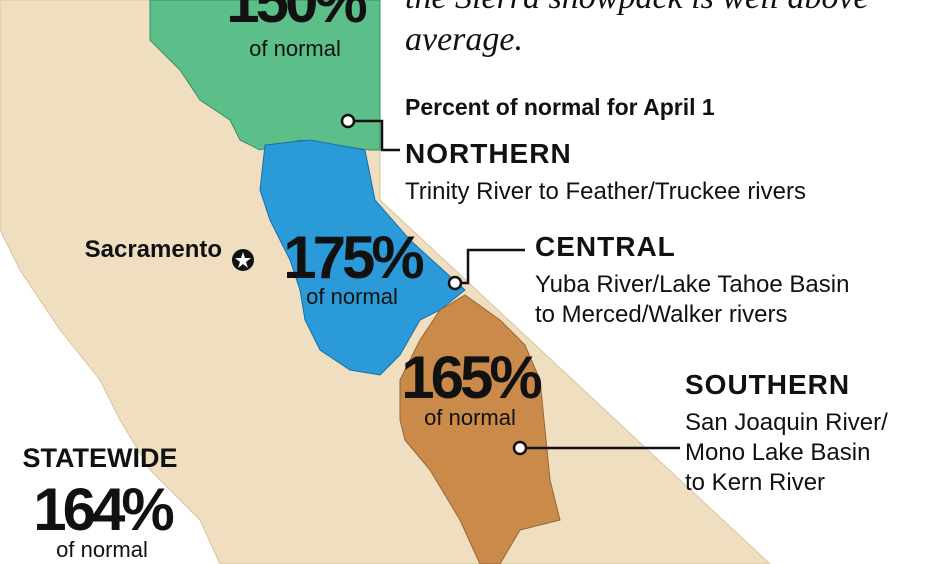  Describe the element at coordinates (102, 549) in the screenshot. I see `statewide-unit: of normal` at that location.